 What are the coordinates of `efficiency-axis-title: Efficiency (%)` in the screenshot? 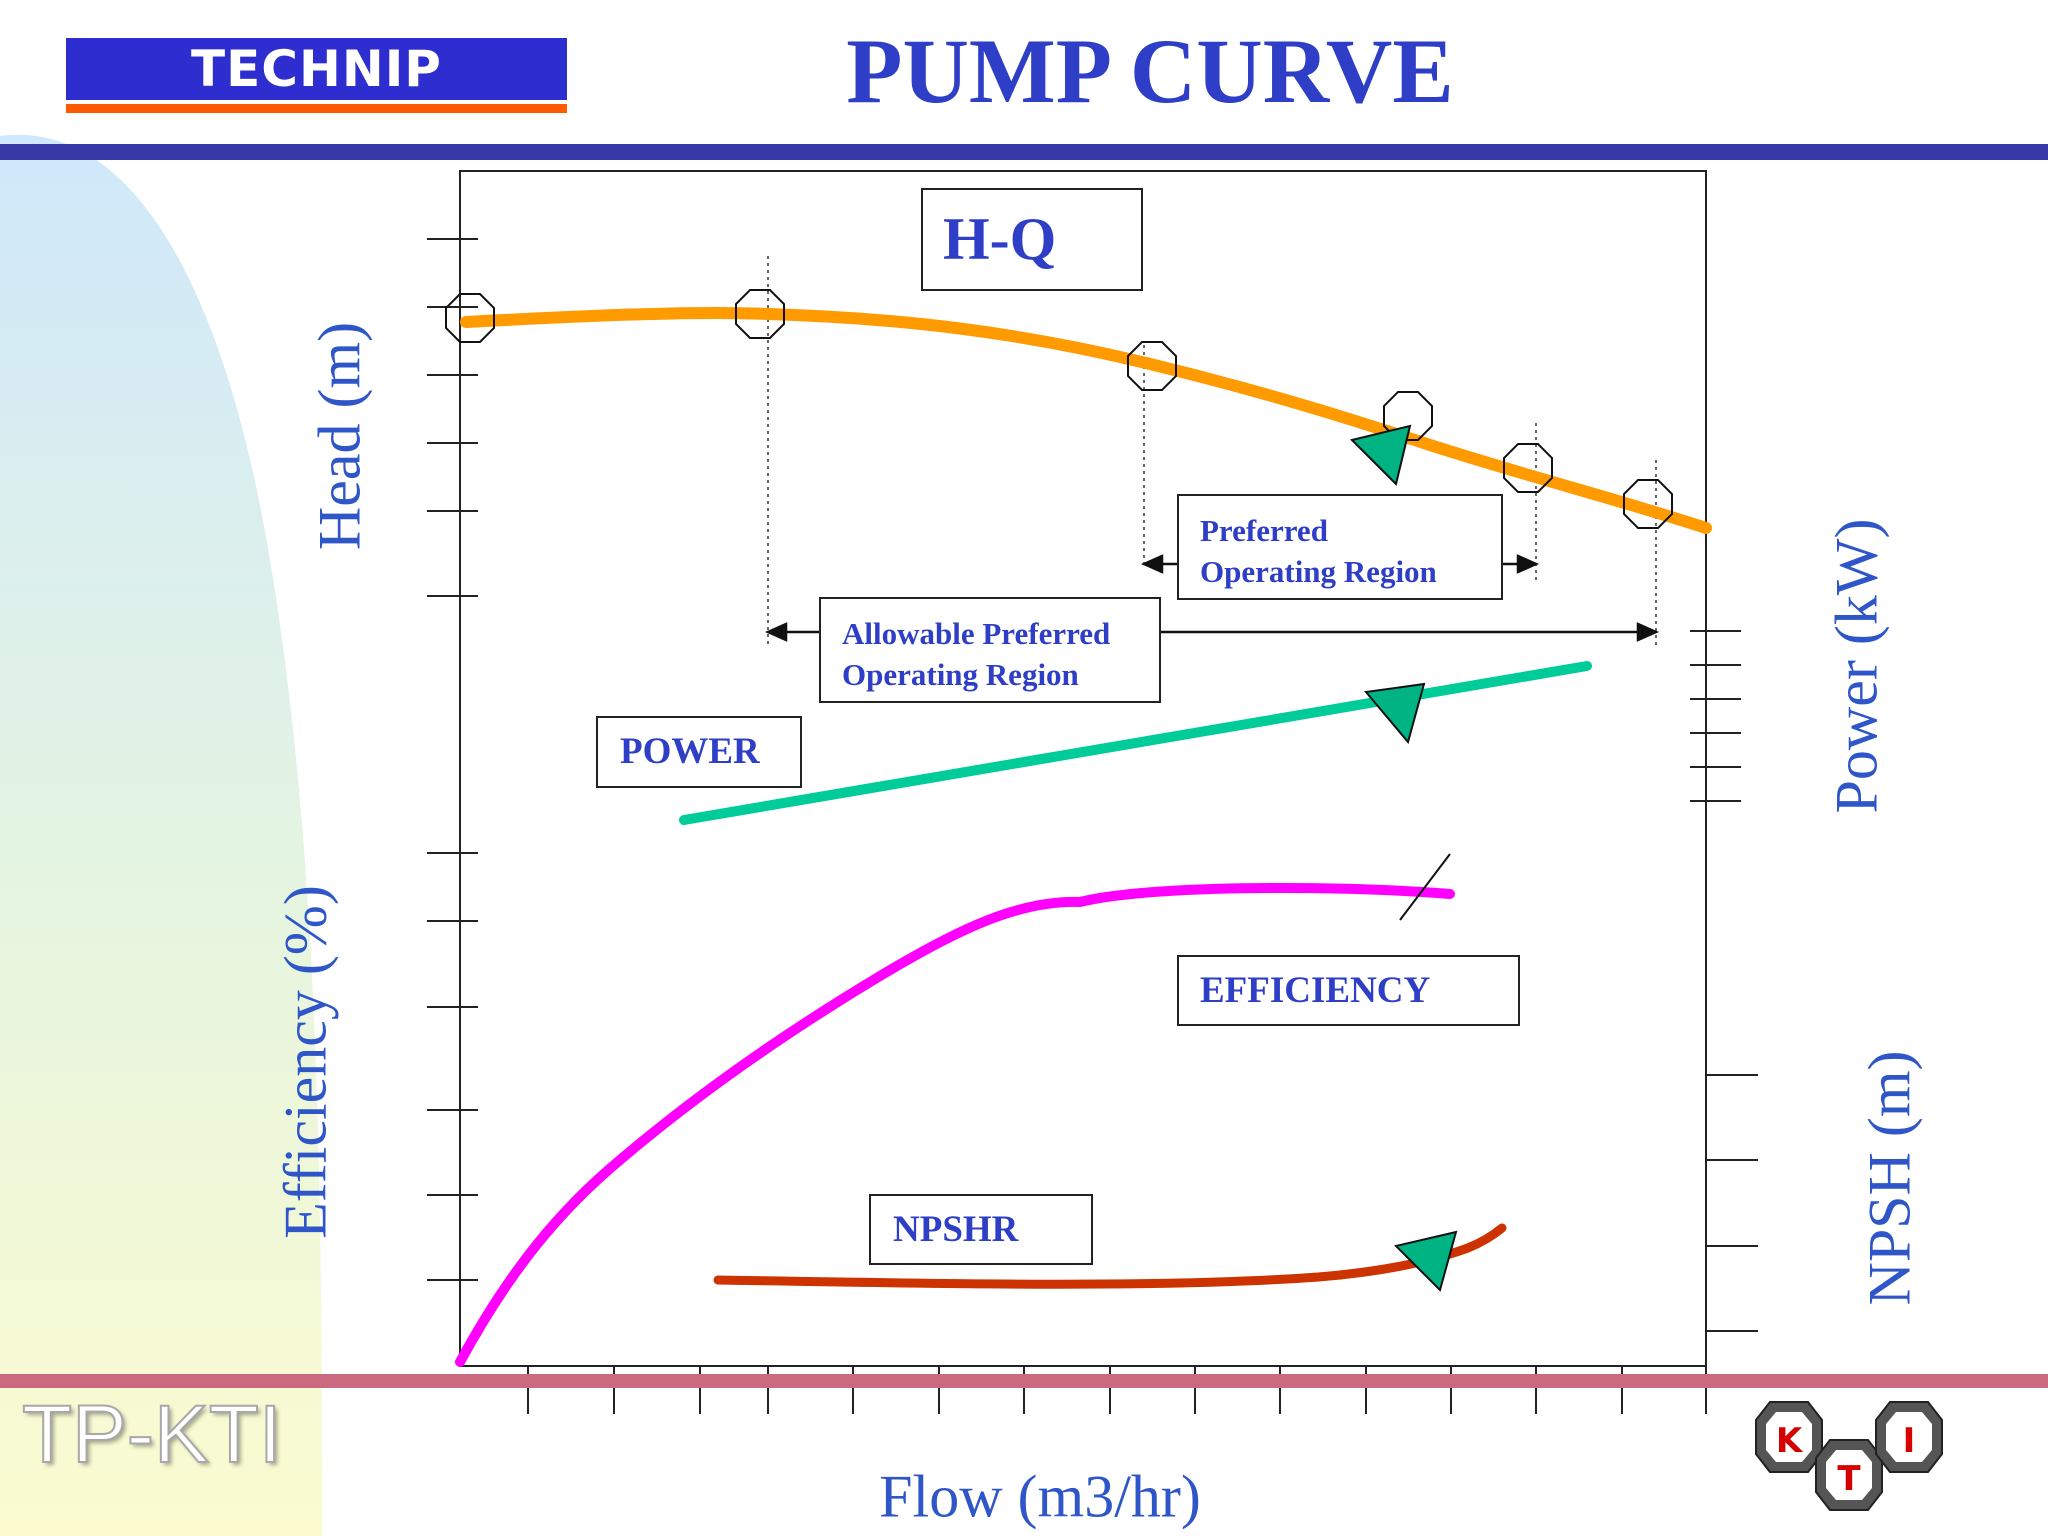 It's located at (305, 1062).